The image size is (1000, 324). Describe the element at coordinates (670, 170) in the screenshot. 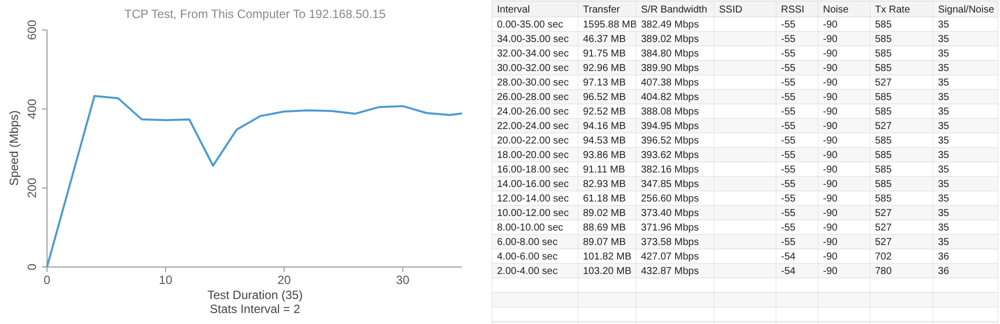

I see `text: 382.16 Mbps` at that location.